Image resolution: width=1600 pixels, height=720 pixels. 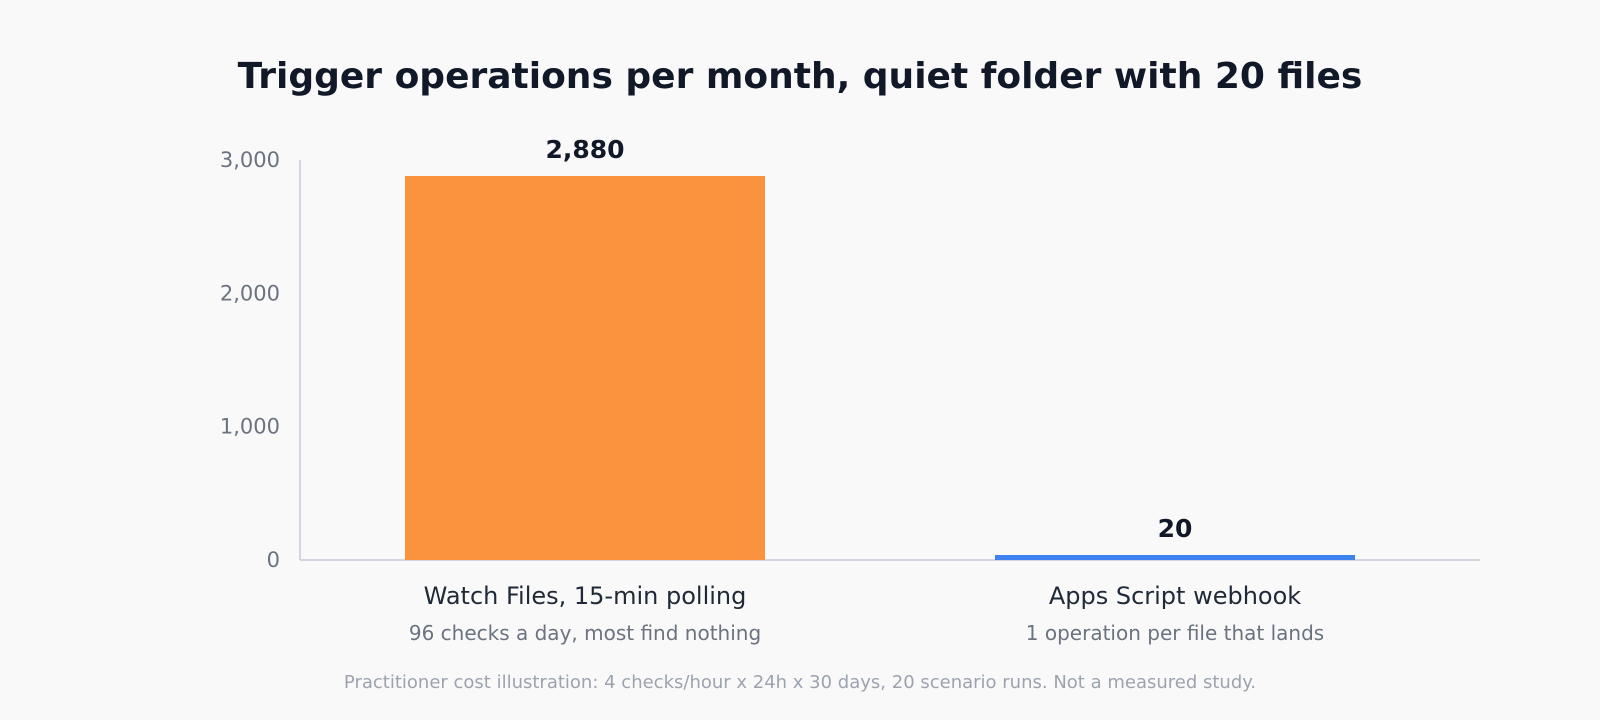 I want to click on y-tick-label: 3,000, so click(x=250, y=160).